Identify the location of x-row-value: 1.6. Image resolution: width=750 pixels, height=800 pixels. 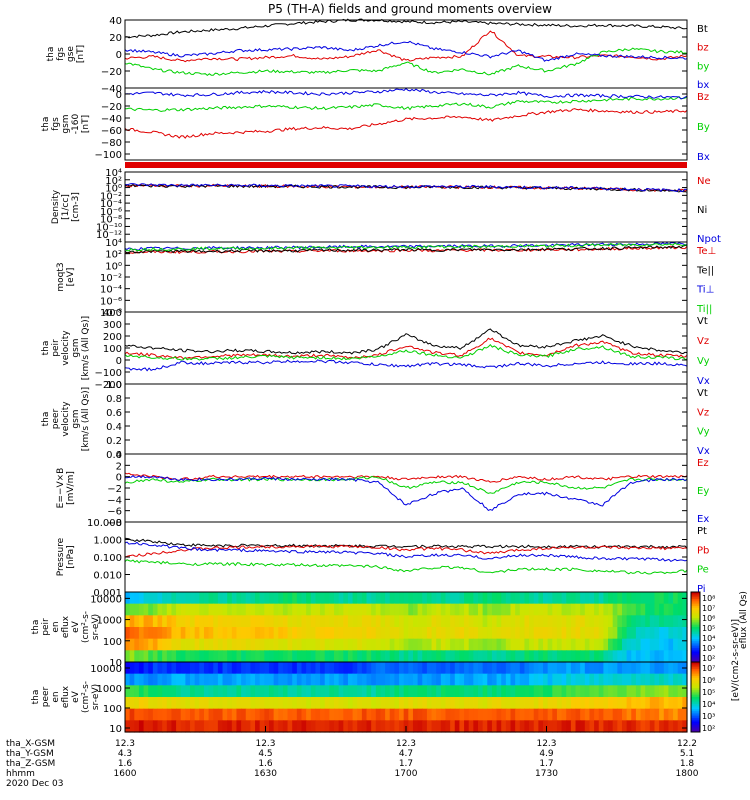
(265, 764).